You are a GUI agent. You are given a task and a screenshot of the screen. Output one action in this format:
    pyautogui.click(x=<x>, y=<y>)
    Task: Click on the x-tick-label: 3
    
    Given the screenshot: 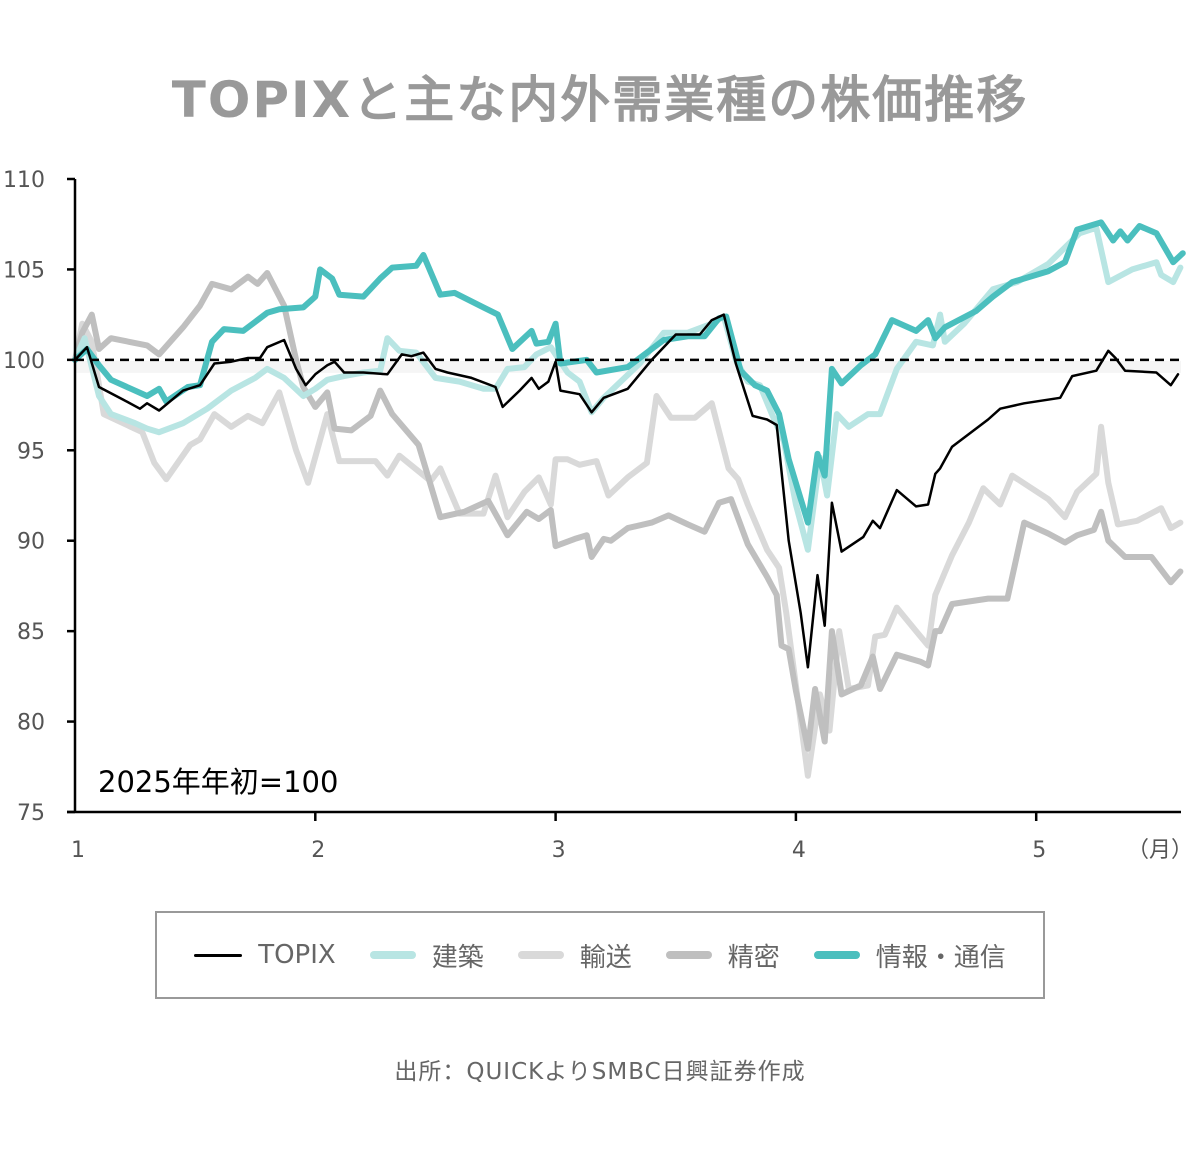 What is the action you would take?
    pyautogui.click(x=559, y=850)
    